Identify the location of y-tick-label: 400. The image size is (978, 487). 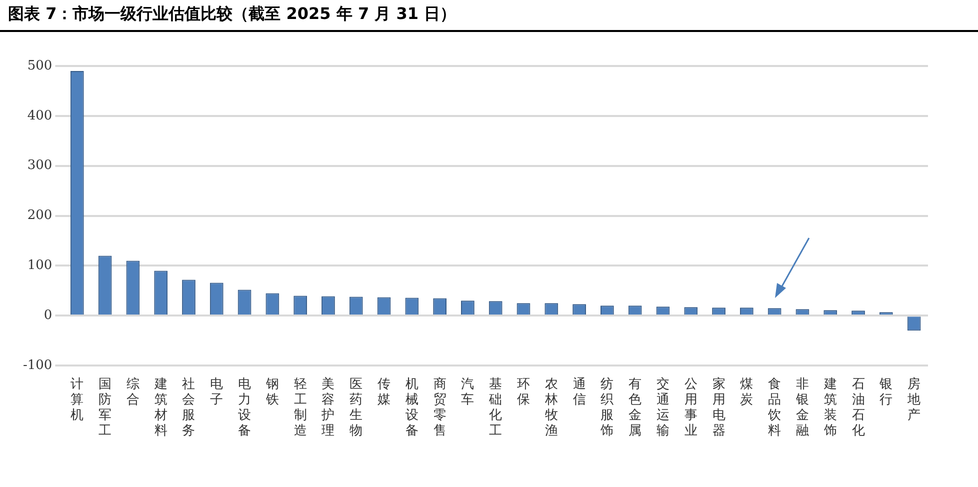
(39, 116).